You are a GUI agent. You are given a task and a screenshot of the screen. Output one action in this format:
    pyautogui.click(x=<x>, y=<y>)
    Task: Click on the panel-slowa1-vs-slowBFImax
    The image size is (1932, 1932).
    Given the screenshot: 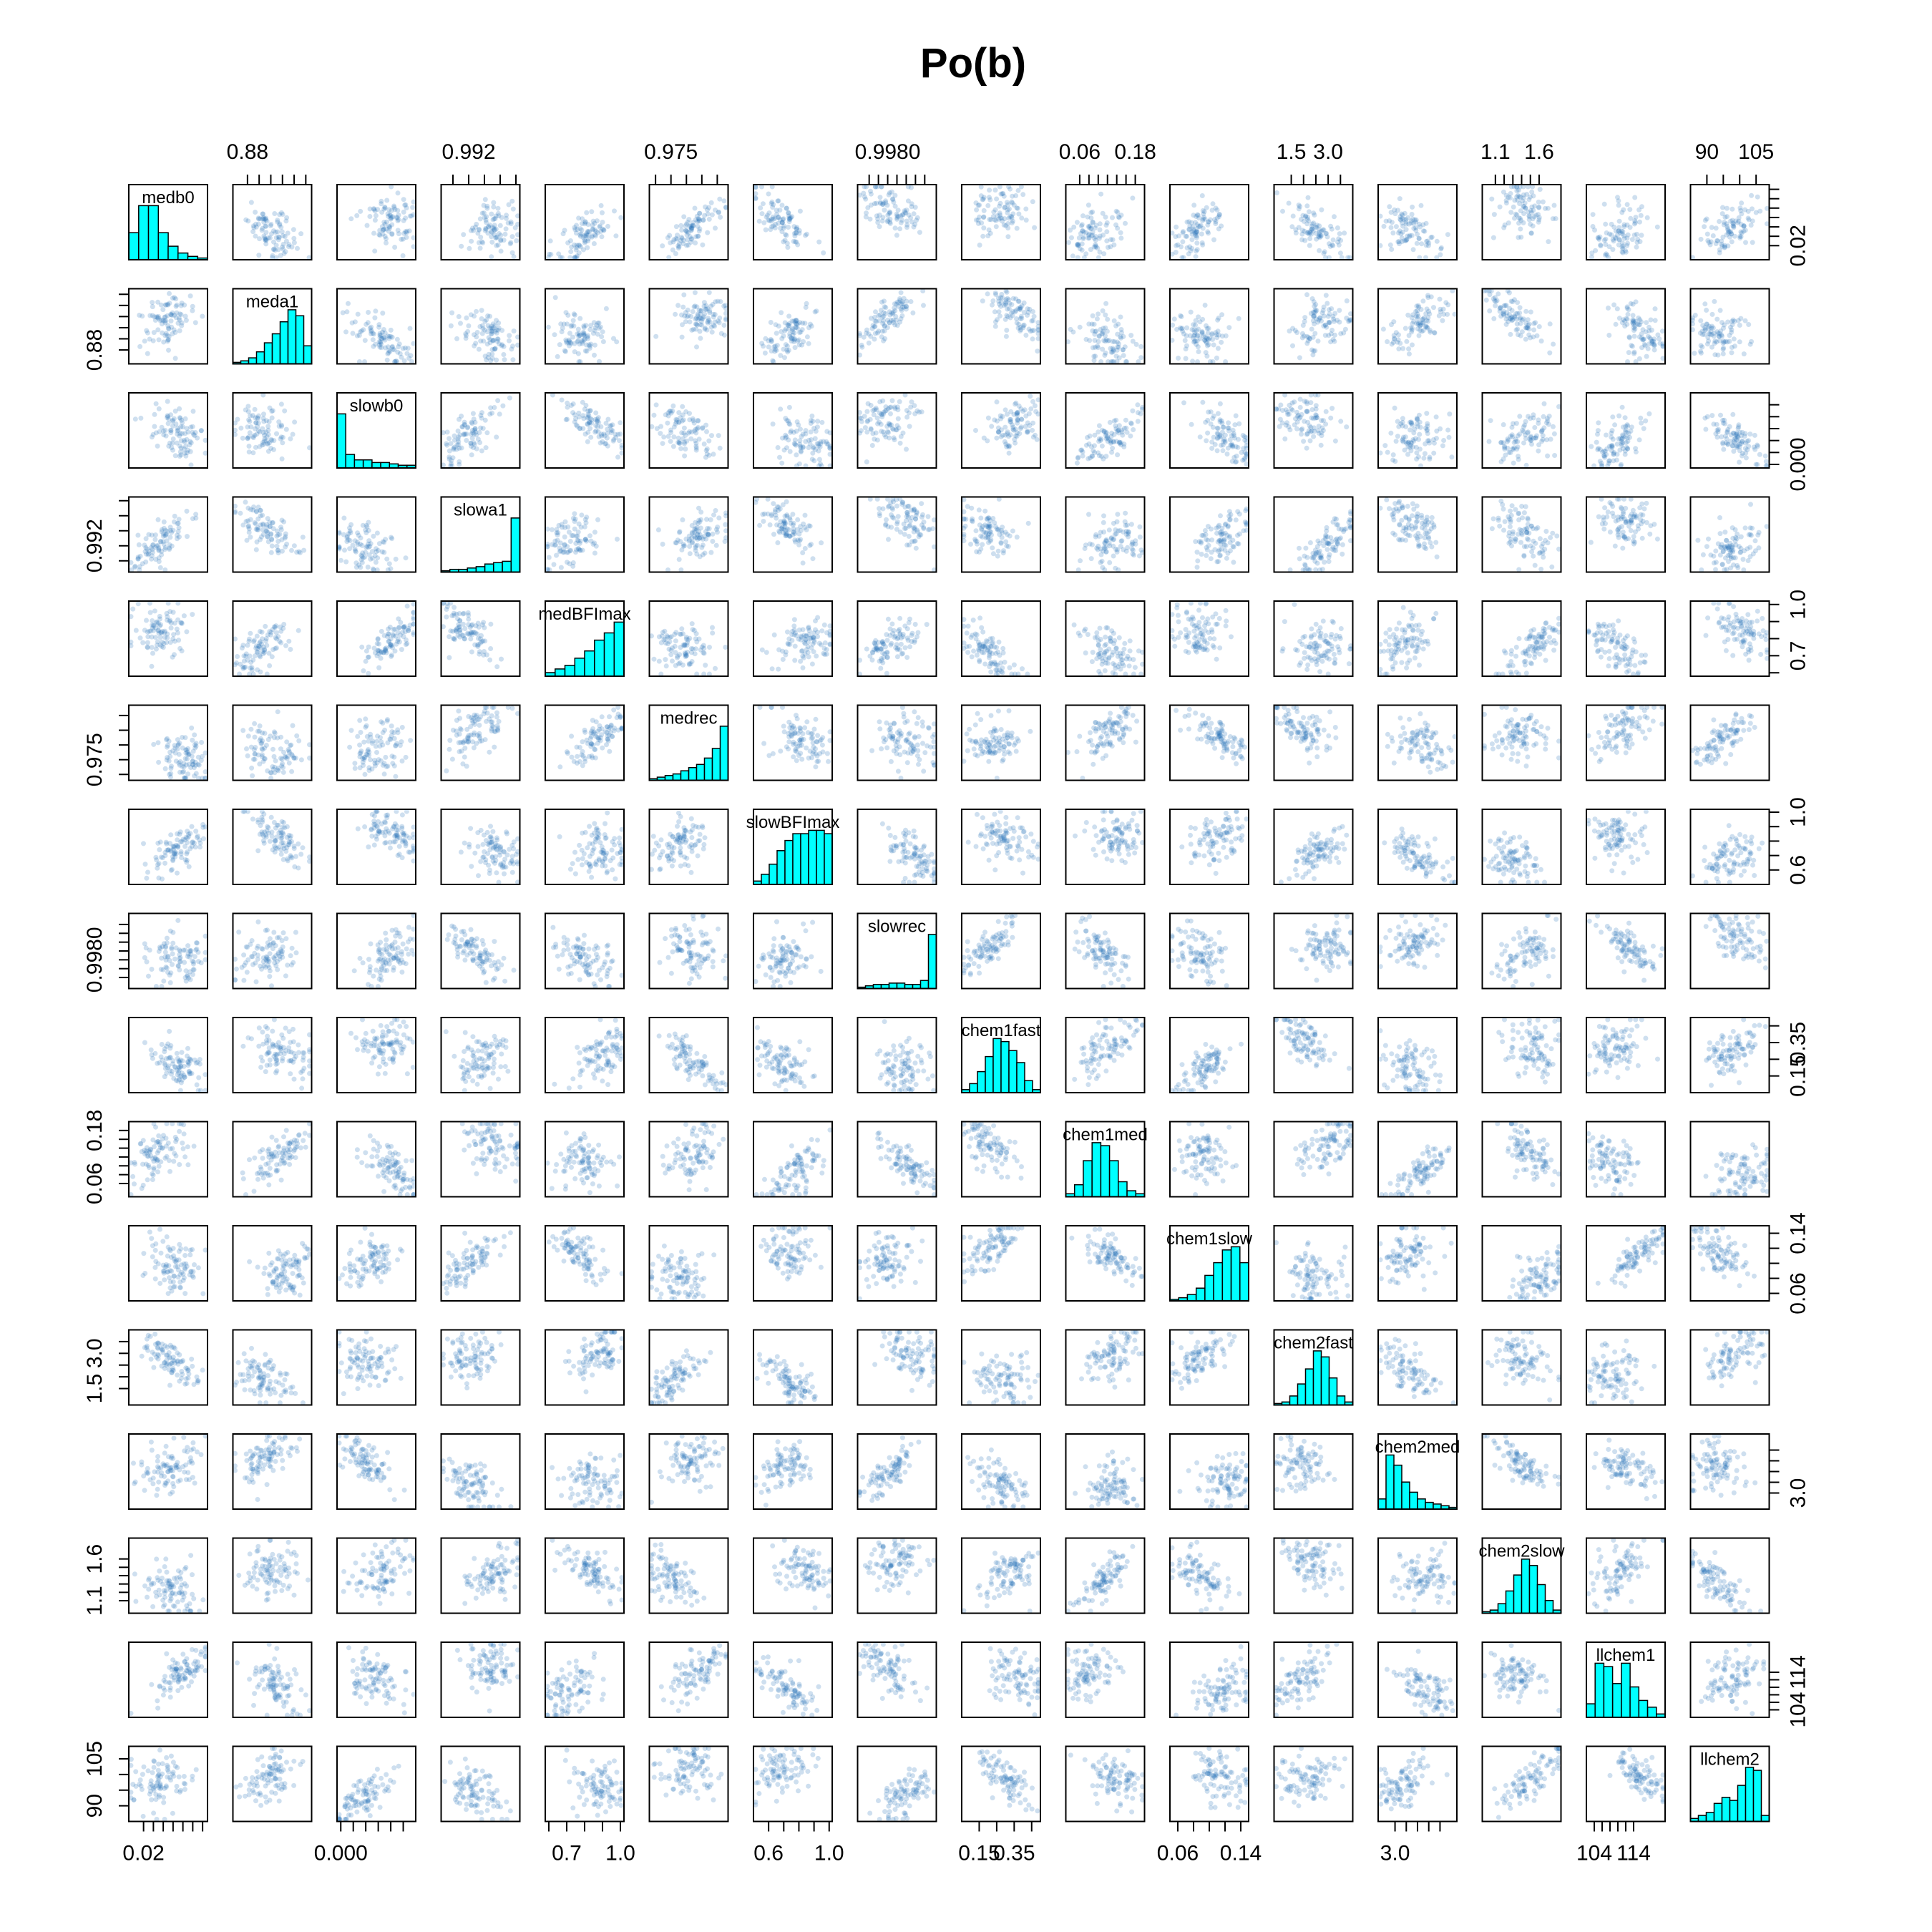 What is the action you would take?
    pyautogui.click(x=793, y=534)
    